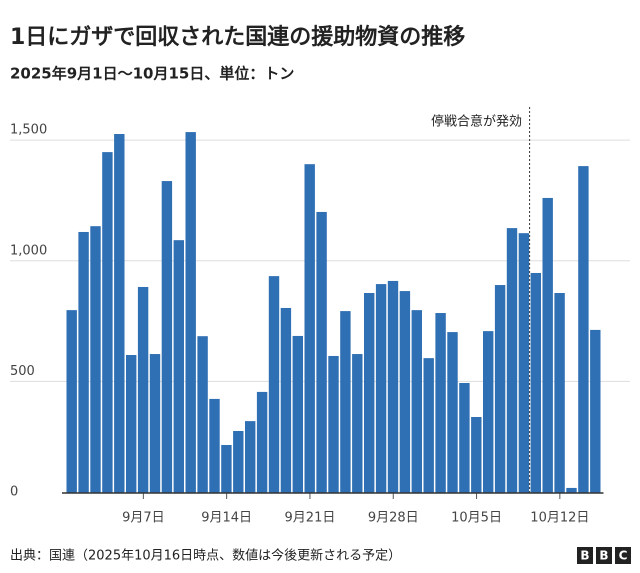 Image resolution: width=640 pixels, height=573 pixels. I want to click on logo-letter: C, so click(623, 556).